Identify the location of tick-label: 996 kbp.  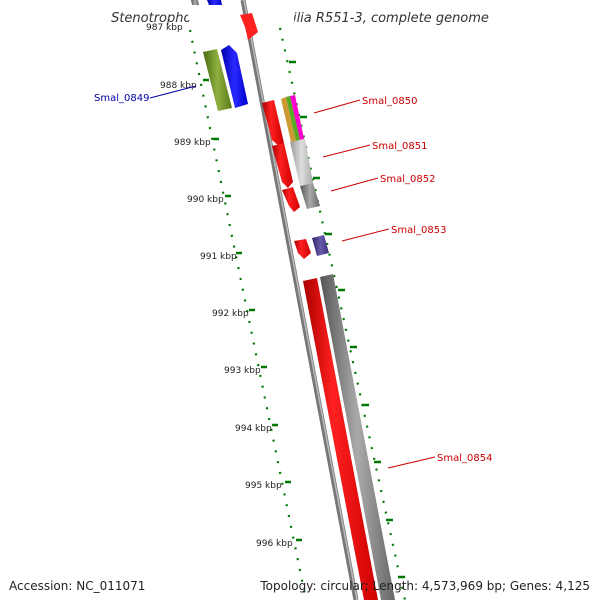
(274, 544).